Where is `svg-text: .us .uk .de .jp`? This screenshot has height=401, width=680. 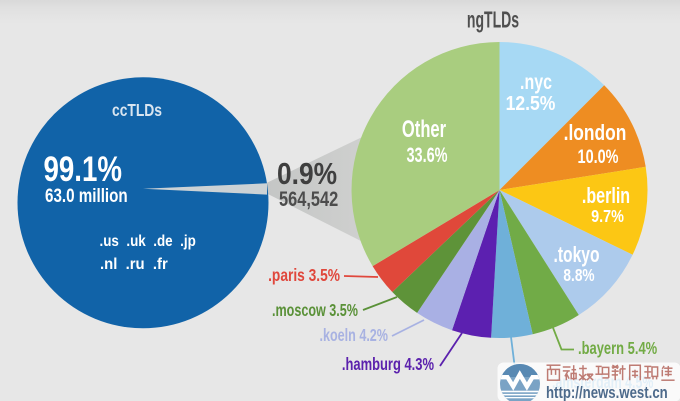 svg-text: .us .uk .de .jp is located at coordinates (148, 241).